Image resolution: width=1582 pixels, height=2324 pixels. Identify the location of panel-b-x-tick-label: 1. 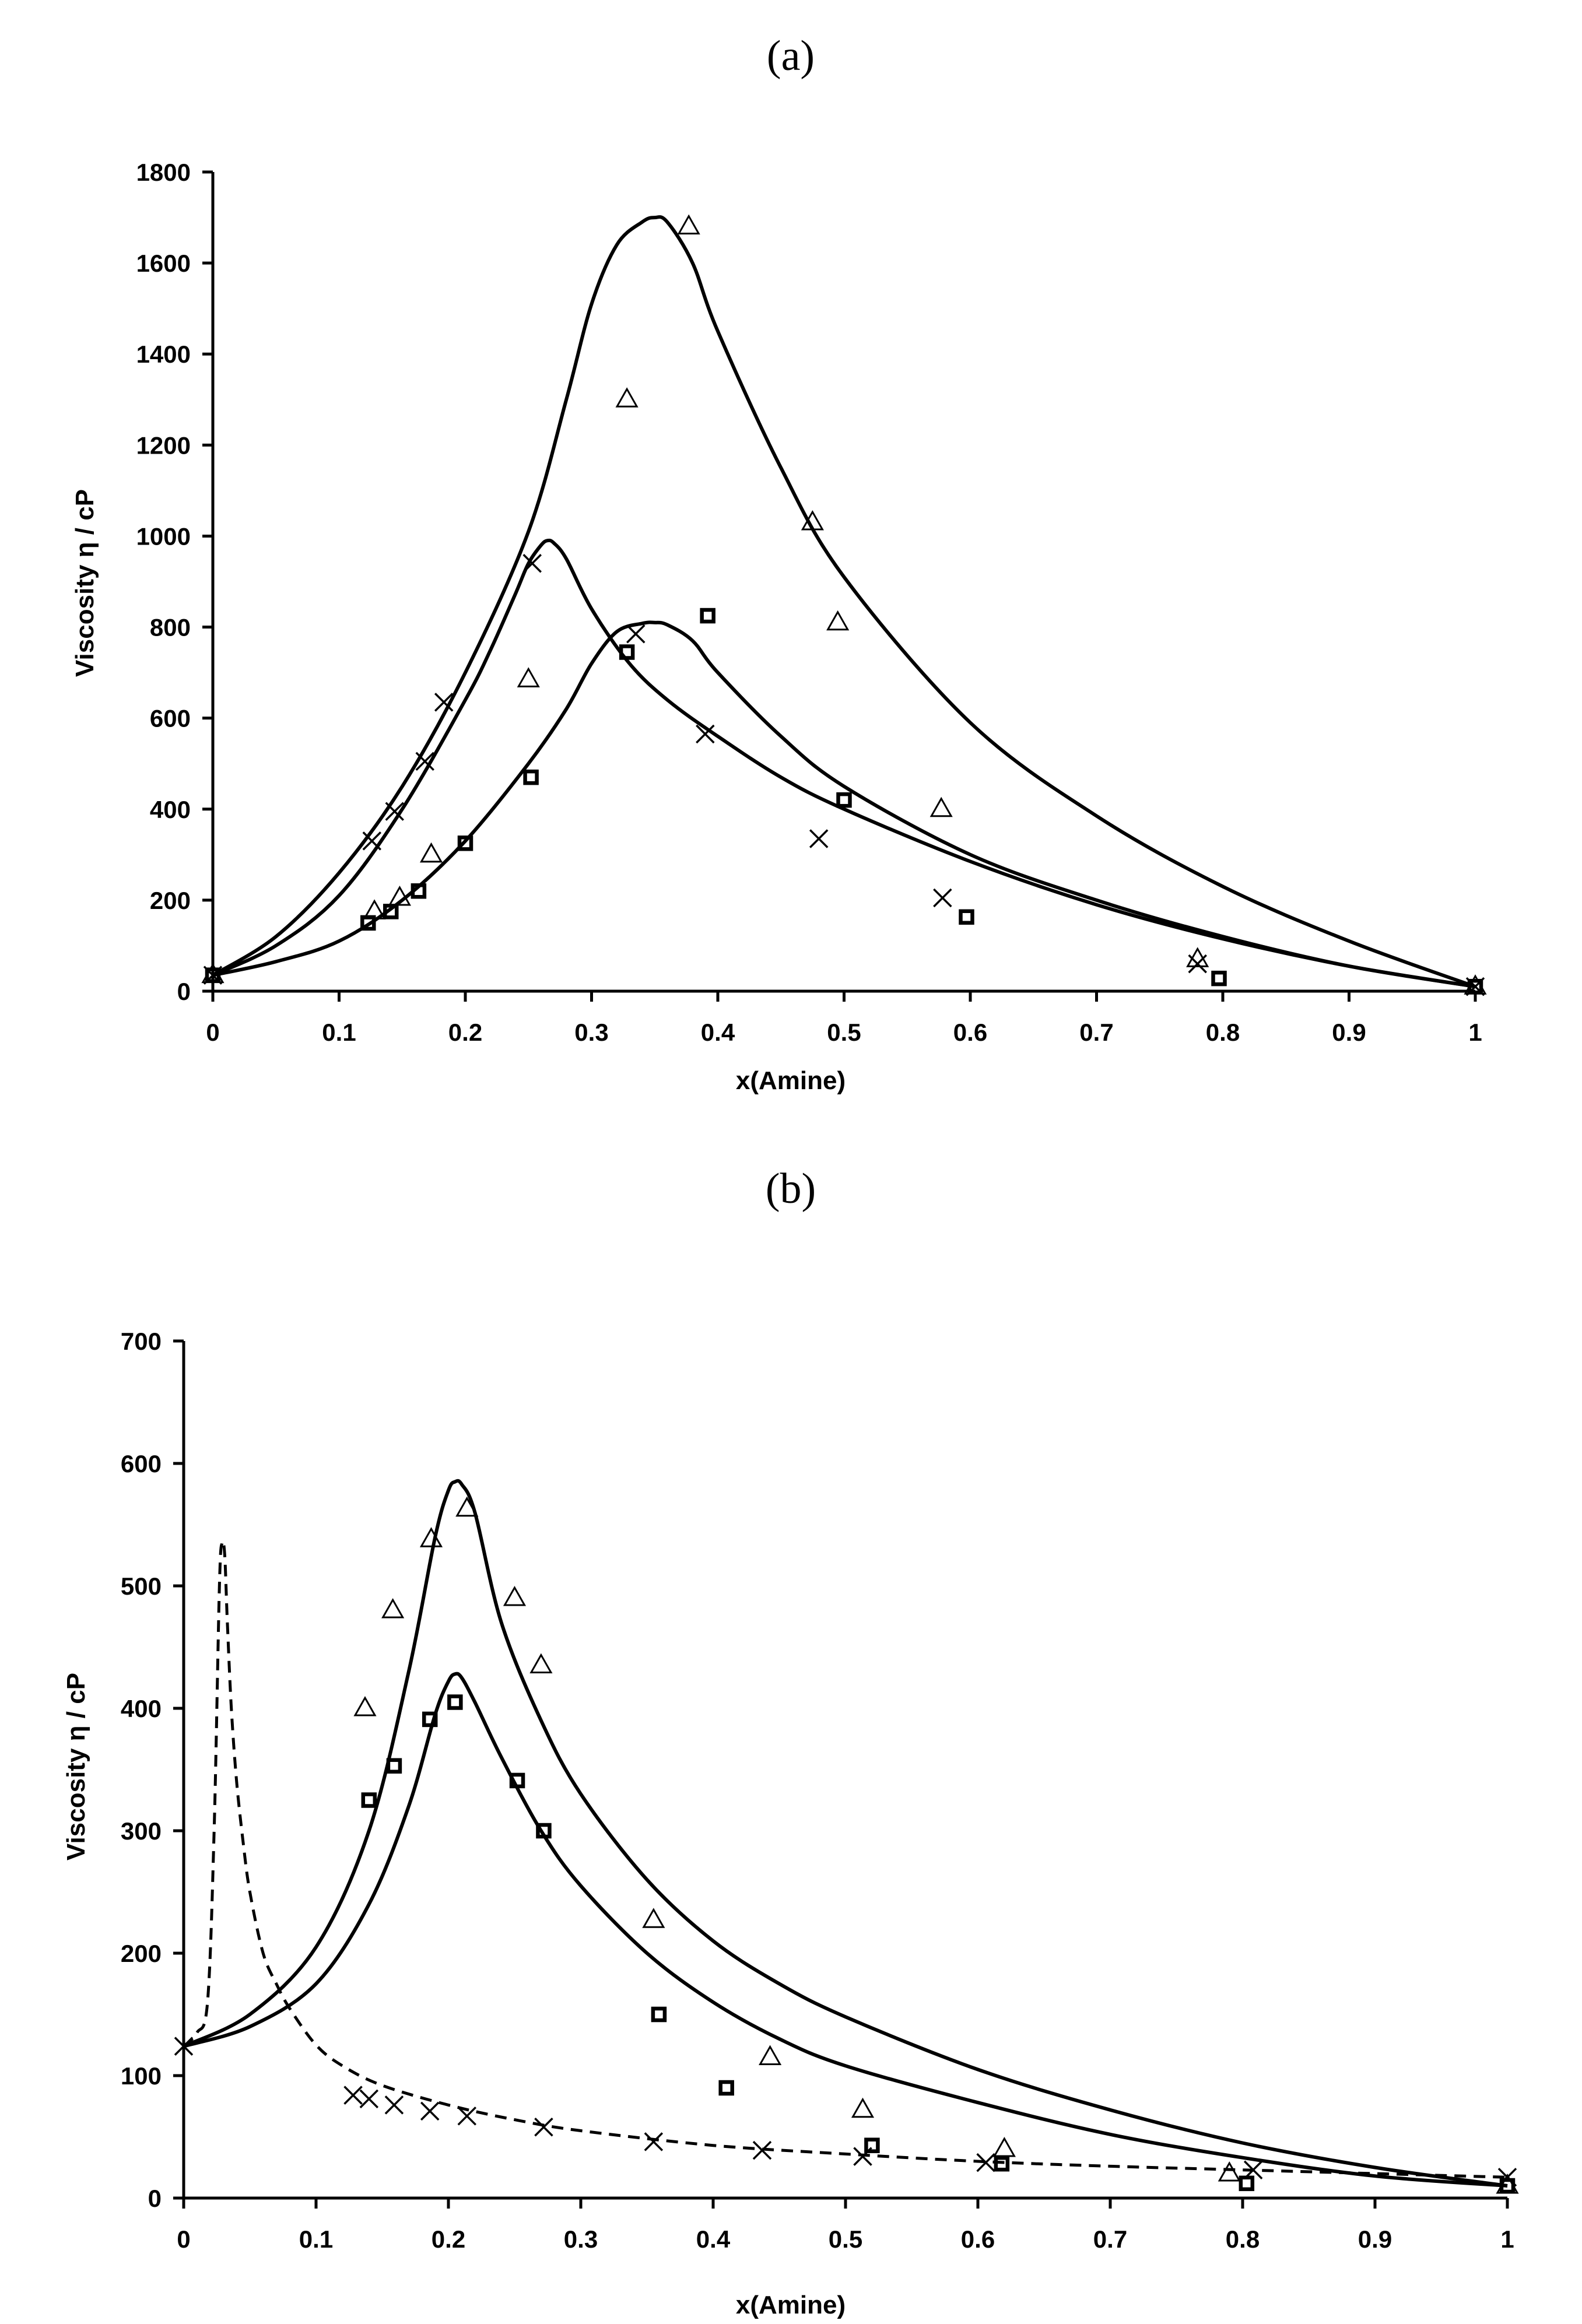
(1507, 2239).